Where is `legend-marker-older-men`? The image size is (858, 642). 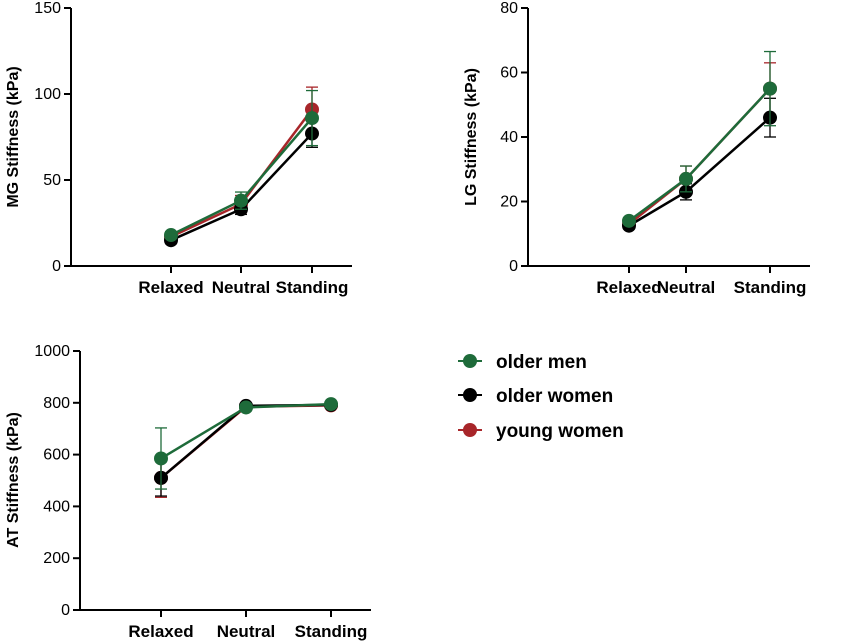 legend-marker-older-men is located at coordinates (470, 361).